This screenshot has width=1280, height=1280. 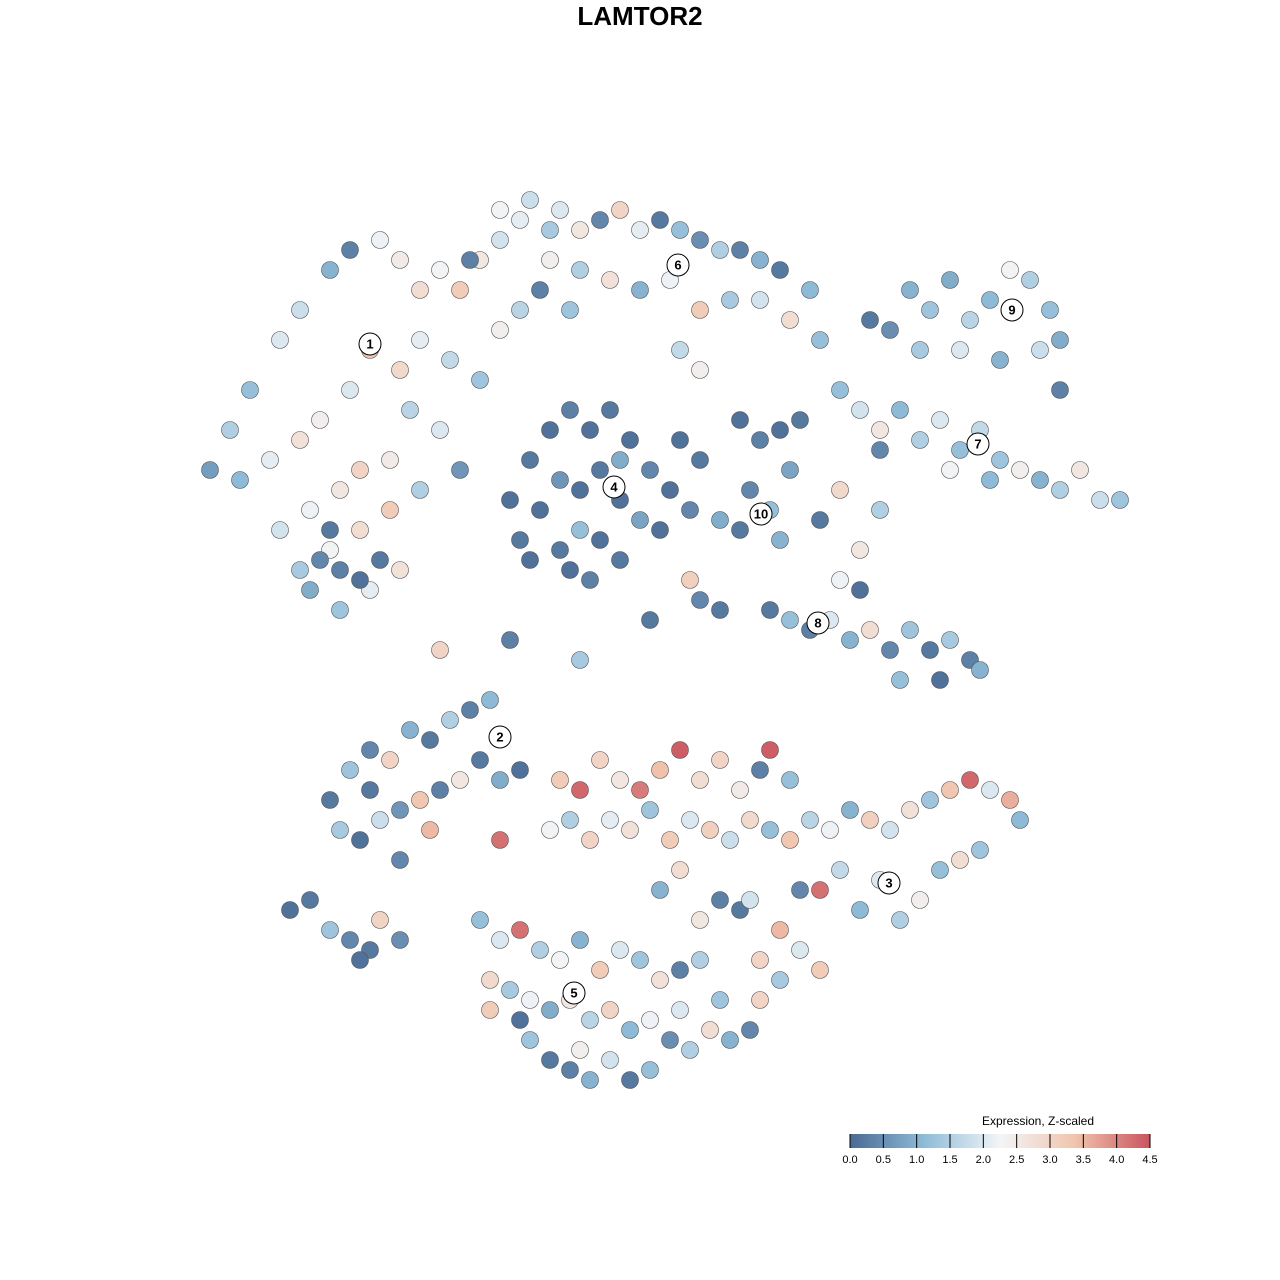 I want to click on cluster-label: 8, so click(x=817, y=622).